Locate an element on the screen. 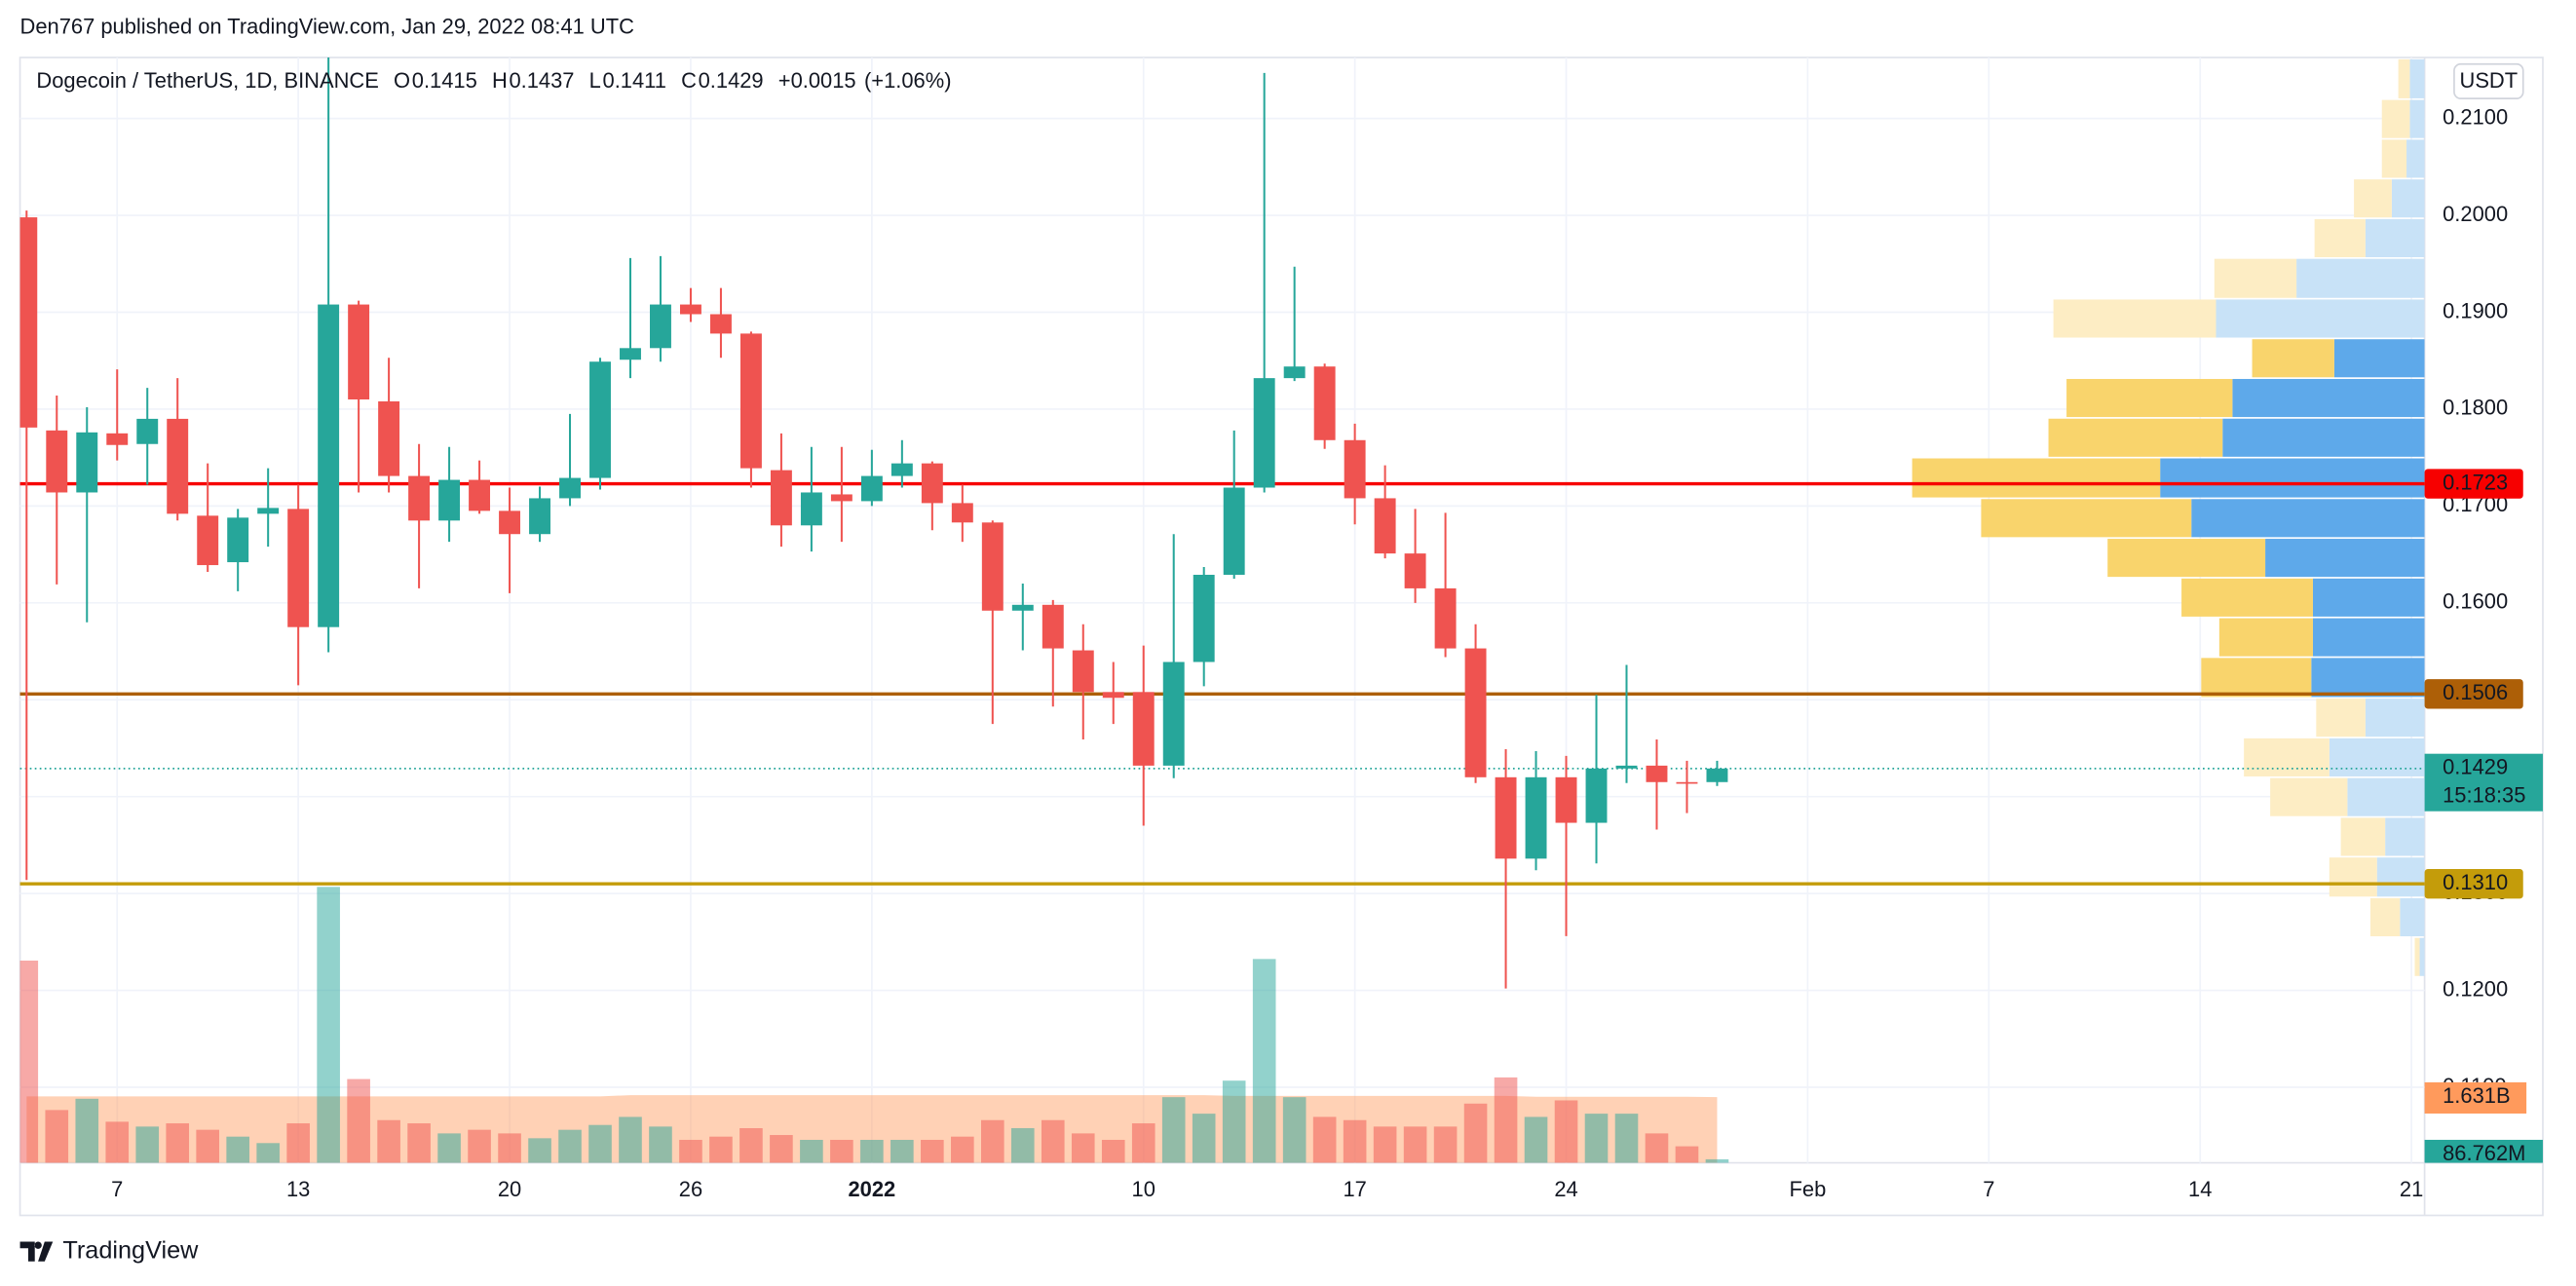  legend-key: H is located at coordinates (500, 81).